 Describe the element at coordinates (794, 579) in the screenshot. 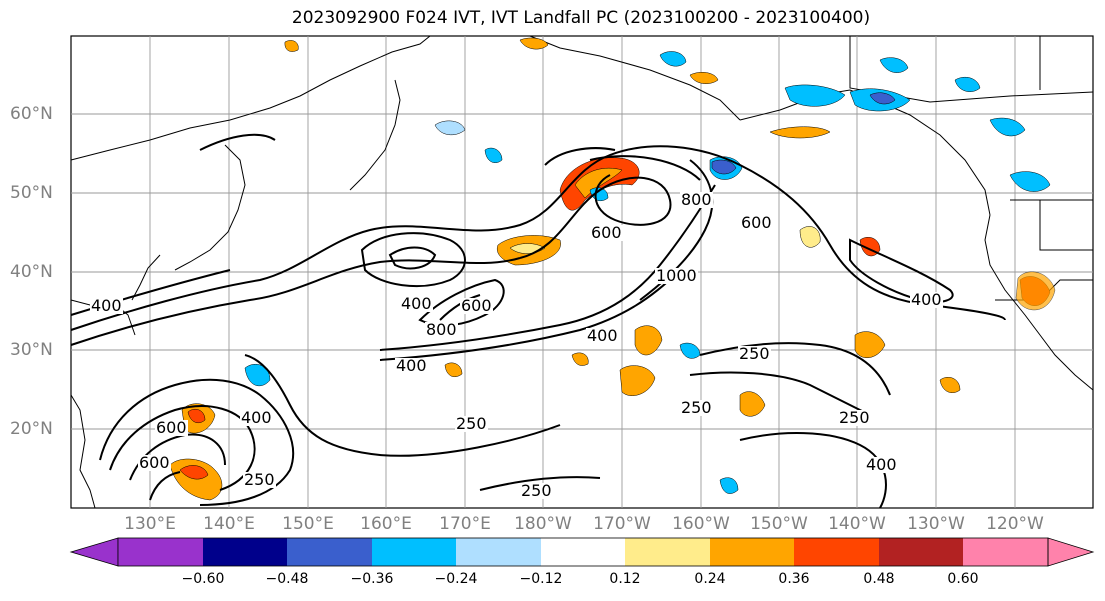

I see `colorbar-tick-label: 0.36` at that location.